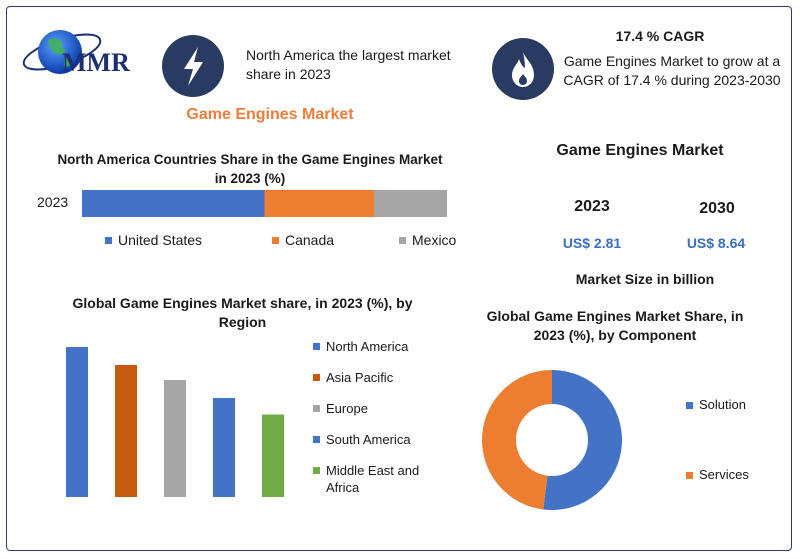 The width and height of the screenshot is (800, 559). What do you see at coordinates (716, 243) in the screenshot?
I see `value-2030: US$ 8.64` at bounding box center [716, 243].